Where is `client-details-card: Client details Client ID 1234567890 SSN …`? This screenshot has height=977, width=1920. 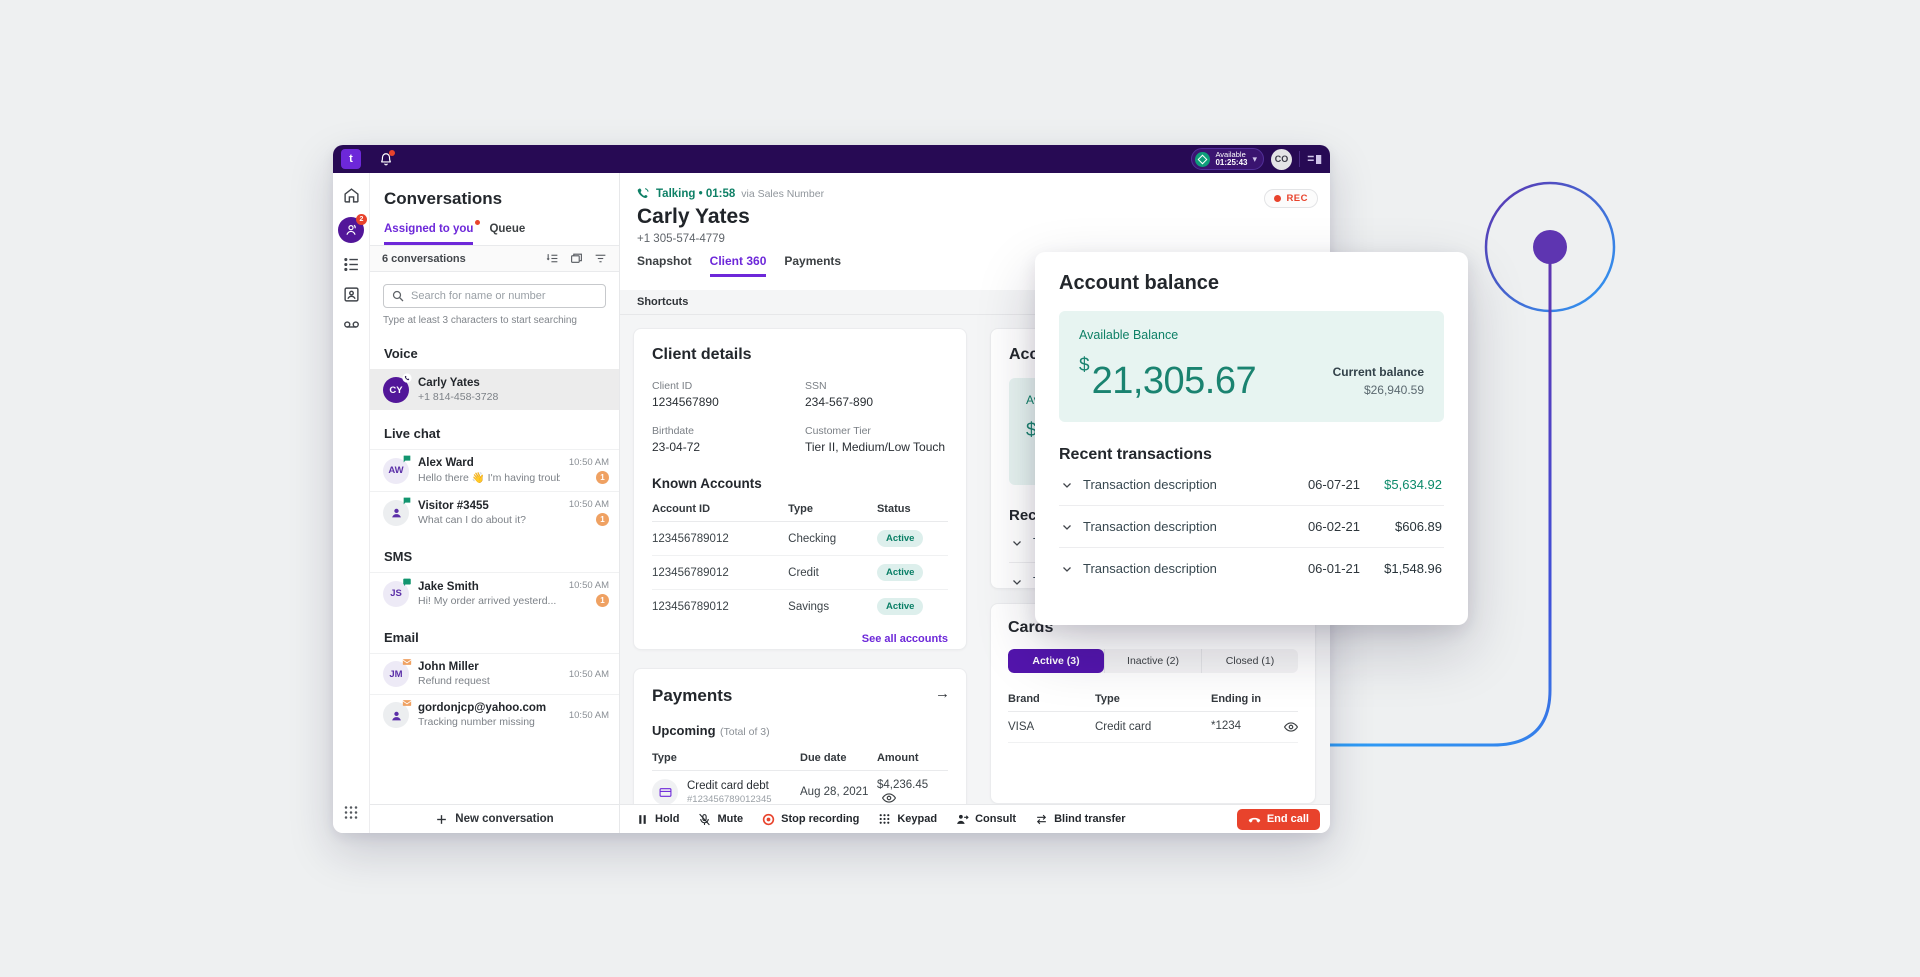 client-details-card: Client details Client ID 1234567890 SSN … is located at coordinates (800, 489).